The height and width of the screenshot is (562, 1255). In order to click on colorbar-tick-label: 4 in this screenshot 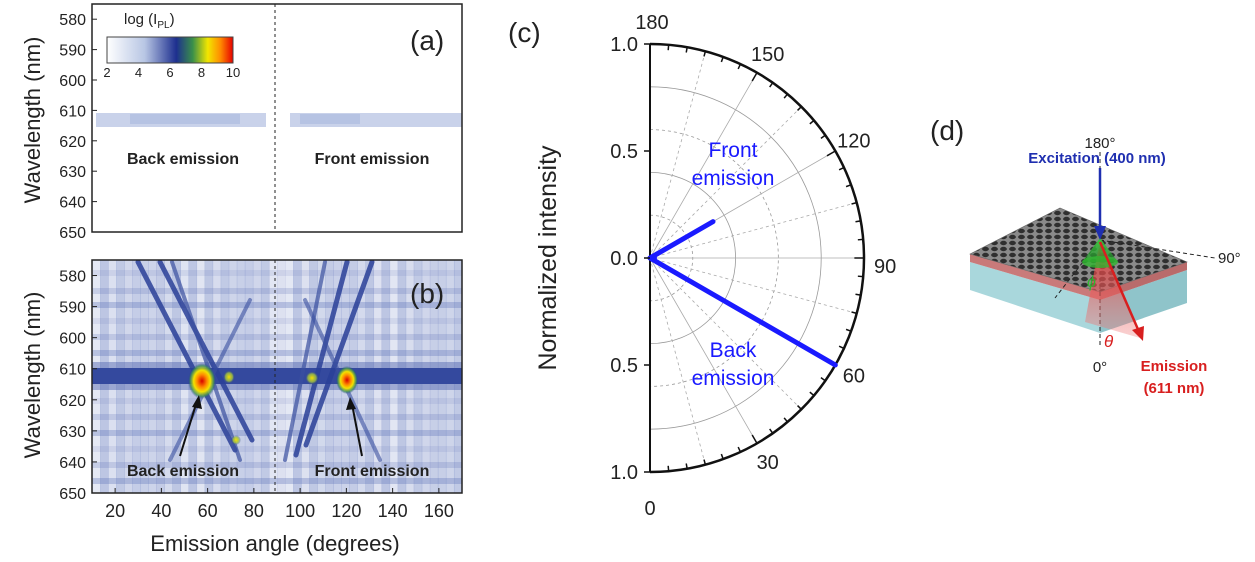, I will do `click(138, 72)`.